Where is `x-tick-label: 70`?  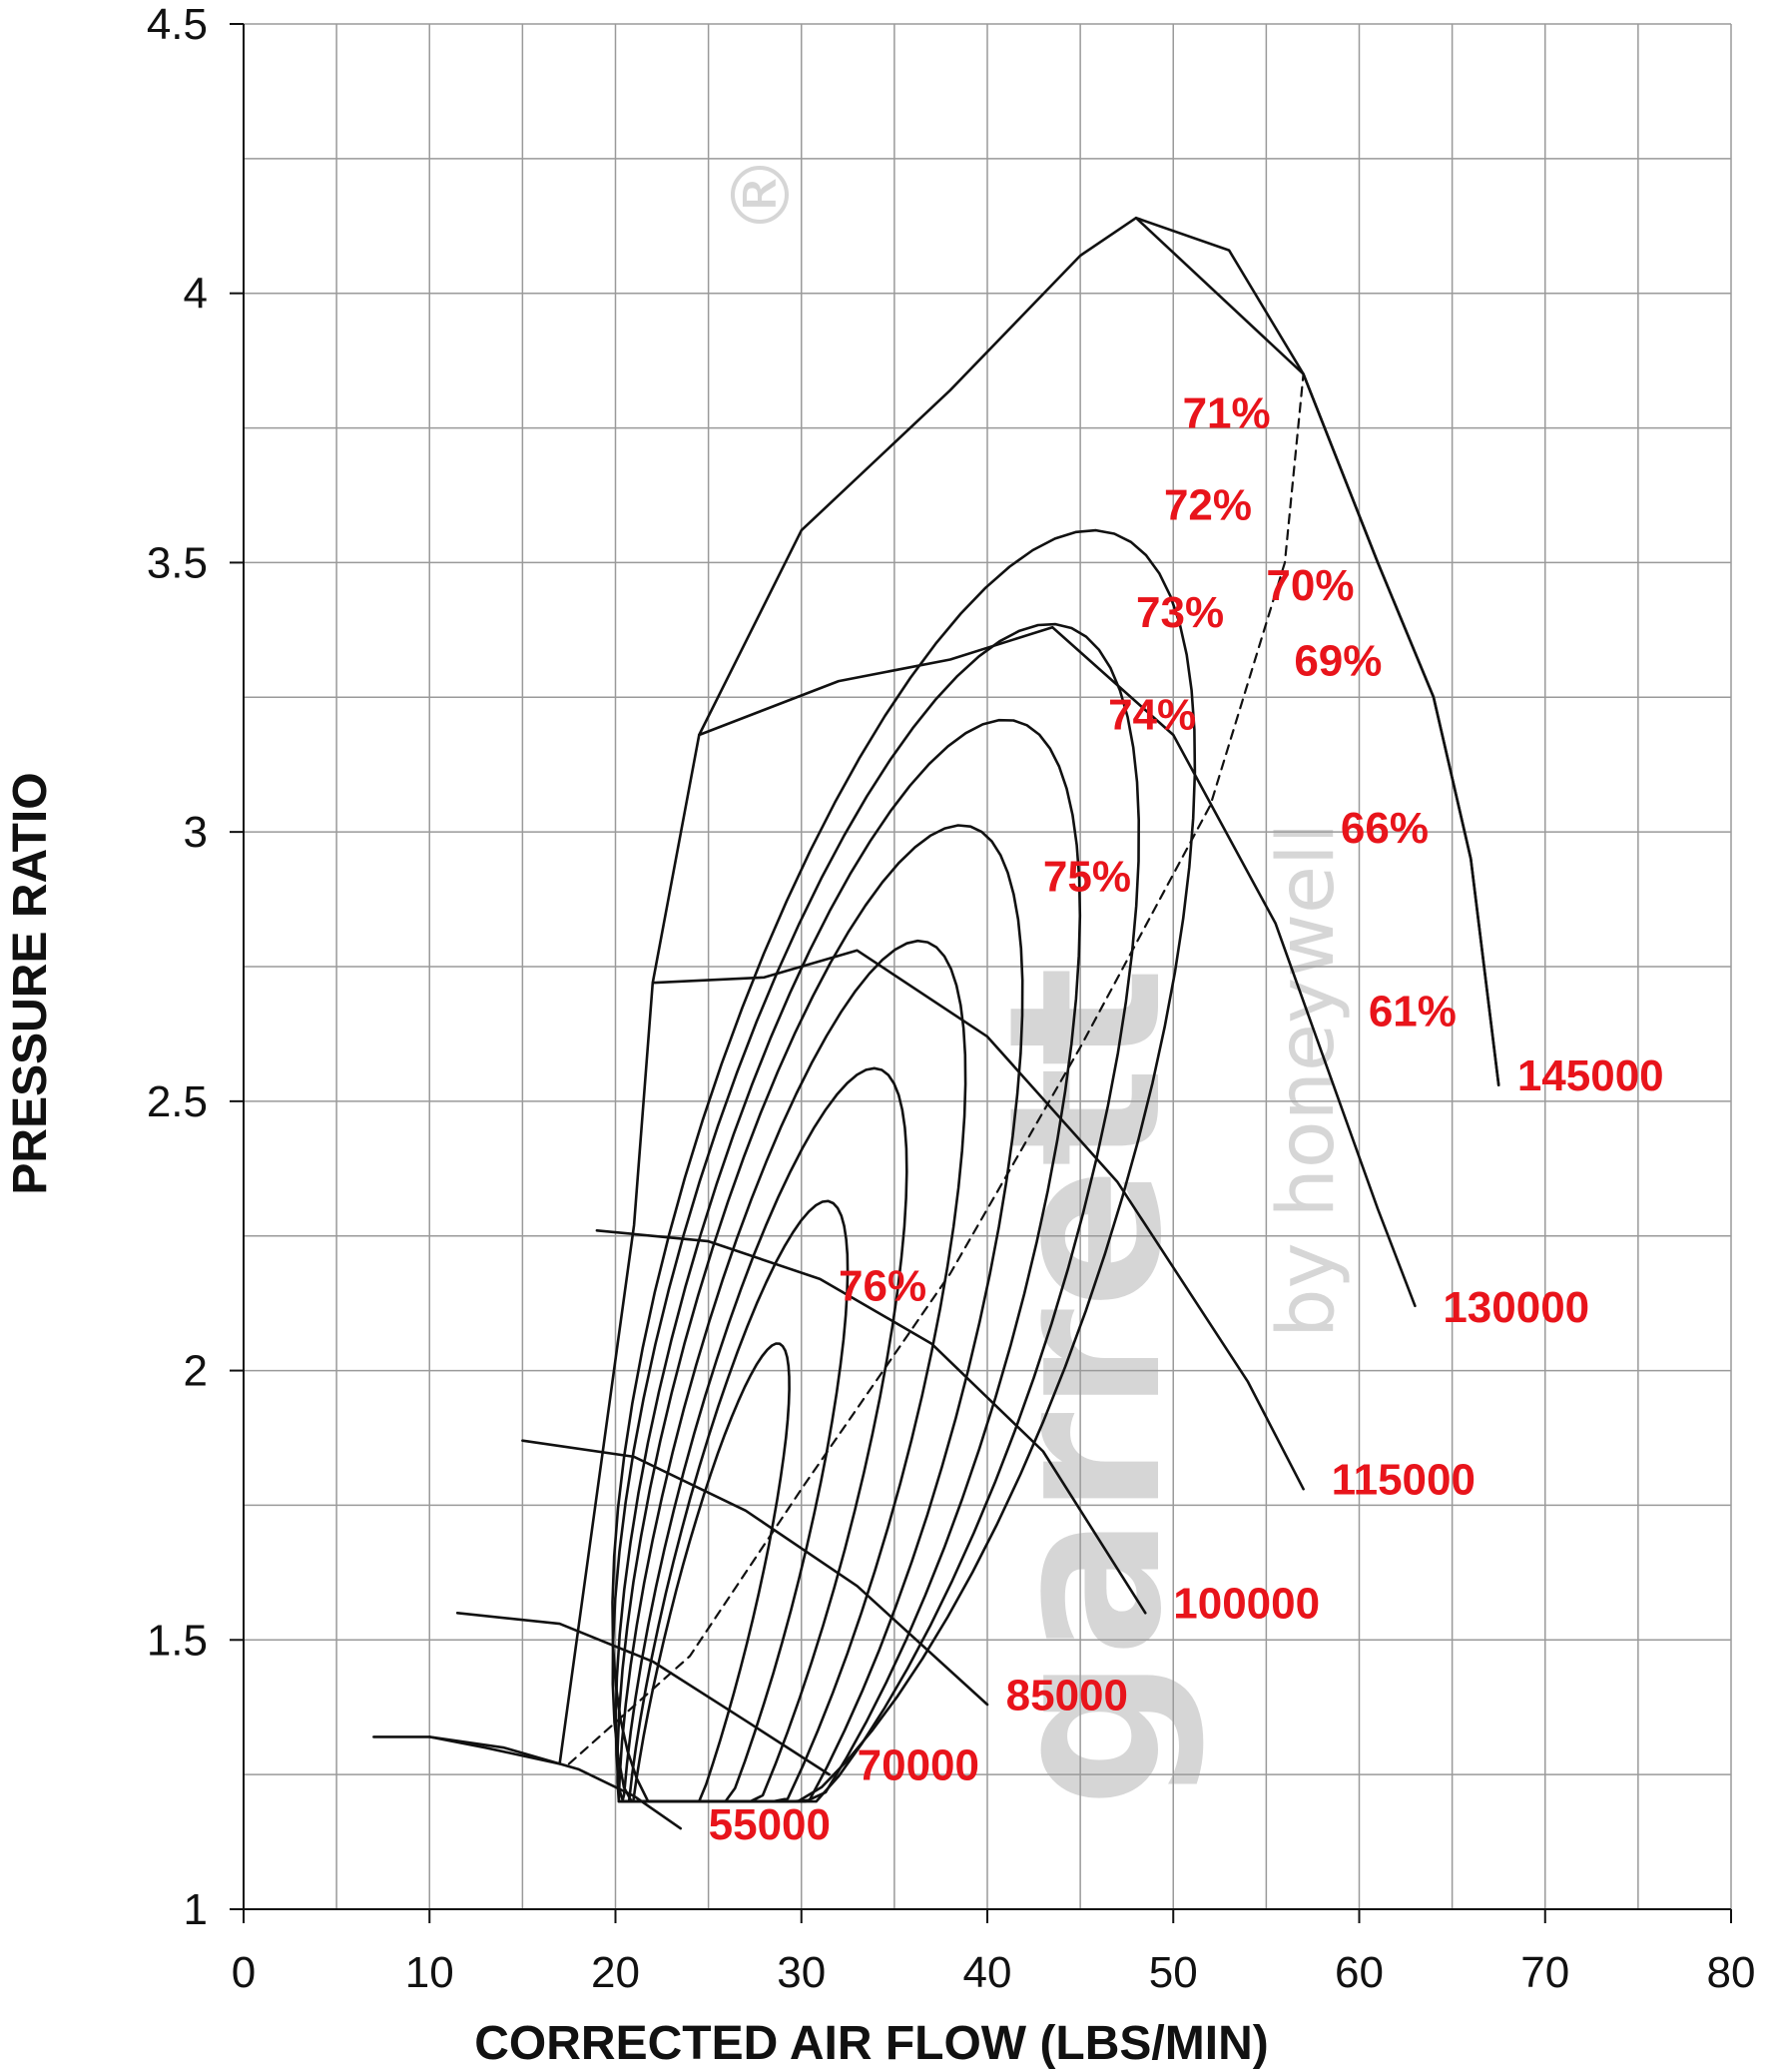 x-tick-label: 70 is located at coordinates (1544, 1973).